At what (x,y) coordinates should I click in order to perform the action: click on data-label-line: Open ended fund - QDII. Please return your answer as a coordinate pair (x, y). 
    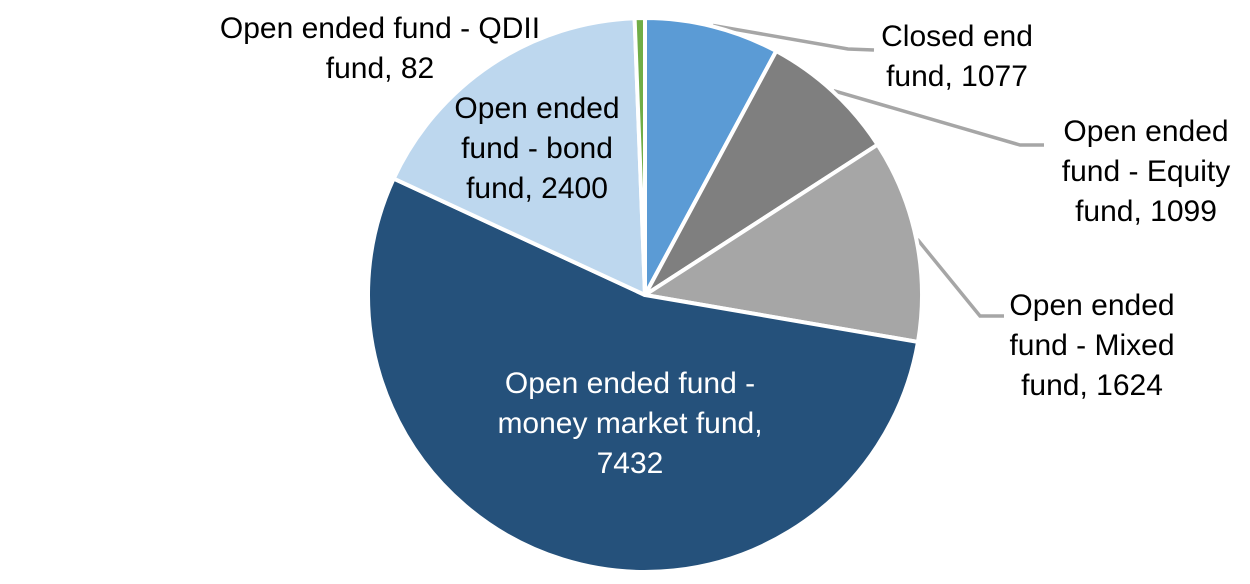
    Looking at the image, I should click on (380, 28).